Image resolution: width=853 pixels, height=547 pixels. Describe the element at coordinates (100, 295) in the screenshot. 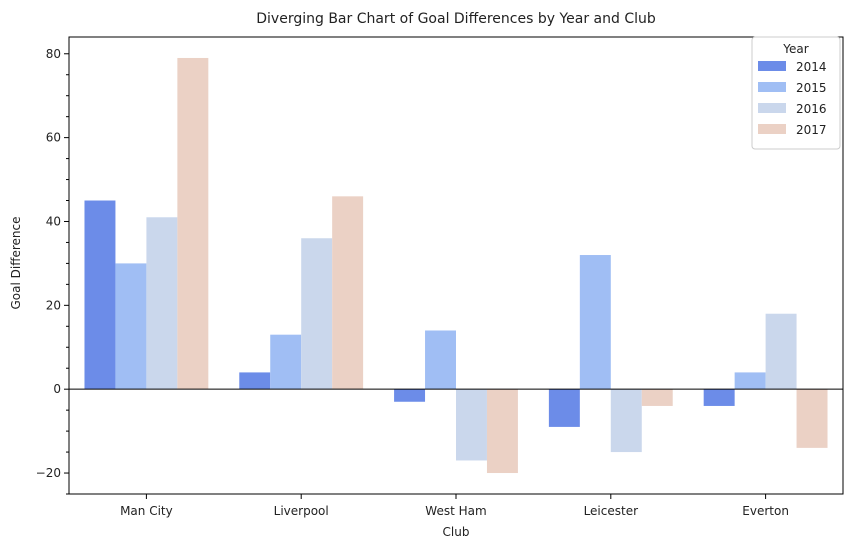

I see `bar-man-city-2014` at that location.